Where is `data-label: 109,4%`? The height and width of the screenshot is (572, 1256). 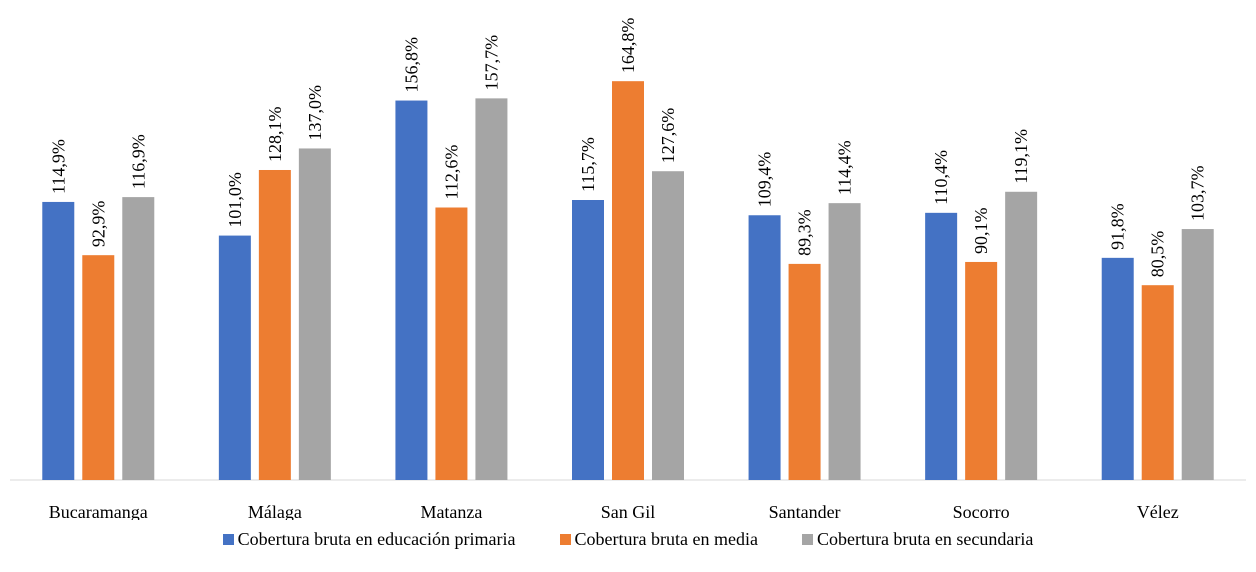 data-label: 109,4% is located at coordinates (765, 180).